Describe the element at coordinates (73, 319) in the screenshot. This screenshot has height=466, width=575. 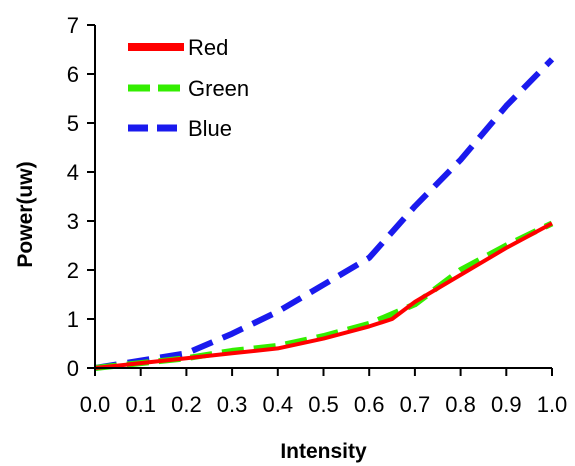
I see `y-tick-label: 1` at that location.